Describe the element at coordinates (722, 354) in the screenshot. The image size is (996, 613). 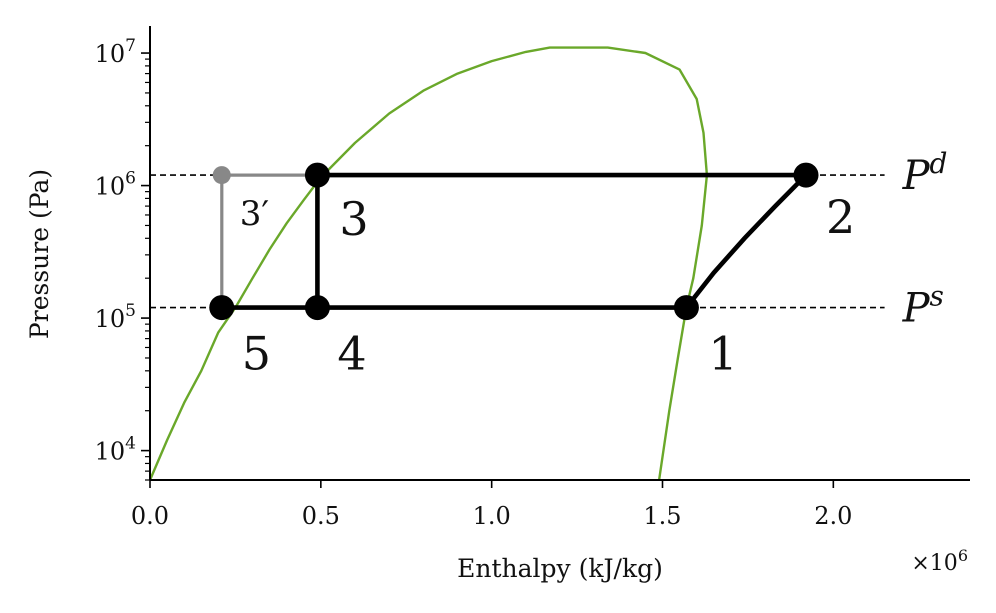
I see `cycle-point-label-1: 1` at that location.